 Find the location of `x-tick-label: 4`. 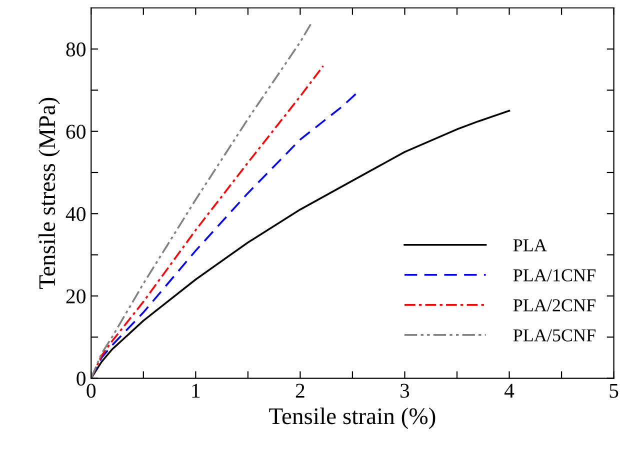

x-tick-label: 4 is located at coordinates (509, 391).